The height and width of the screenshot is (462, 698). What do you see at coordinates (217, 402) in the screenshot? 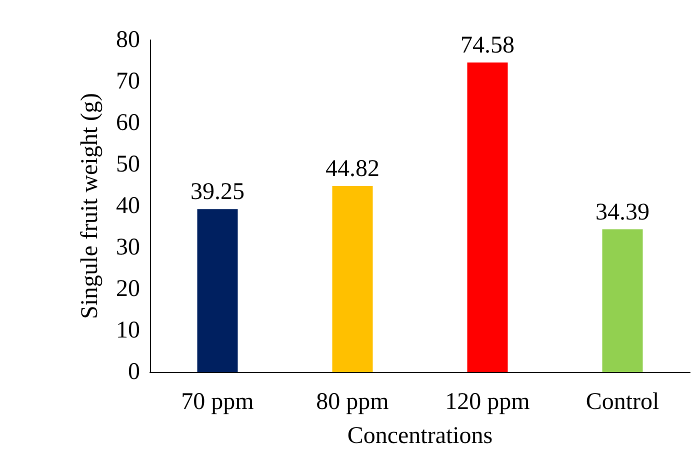
I see `x-tick-label: 70 ppm` at bounding box center [217, 402].